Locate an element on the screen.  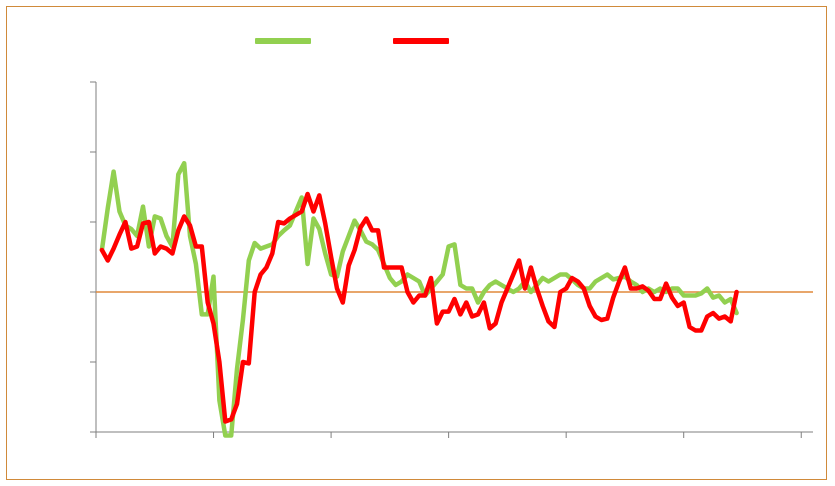
legend-item-green is located at coordinates (286, 41).